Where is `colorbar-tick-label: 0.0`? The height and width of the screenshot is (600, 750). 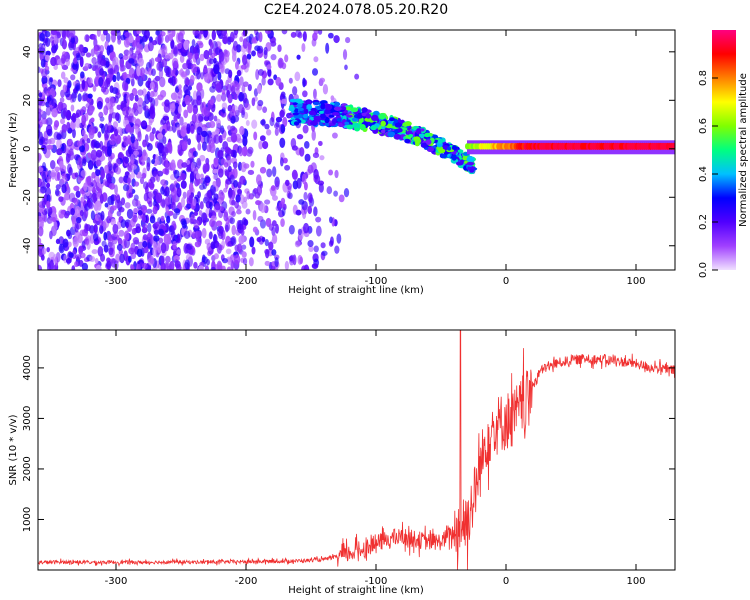 colorbar-tick-label: 0.0 is located at coordinates (703, 270).